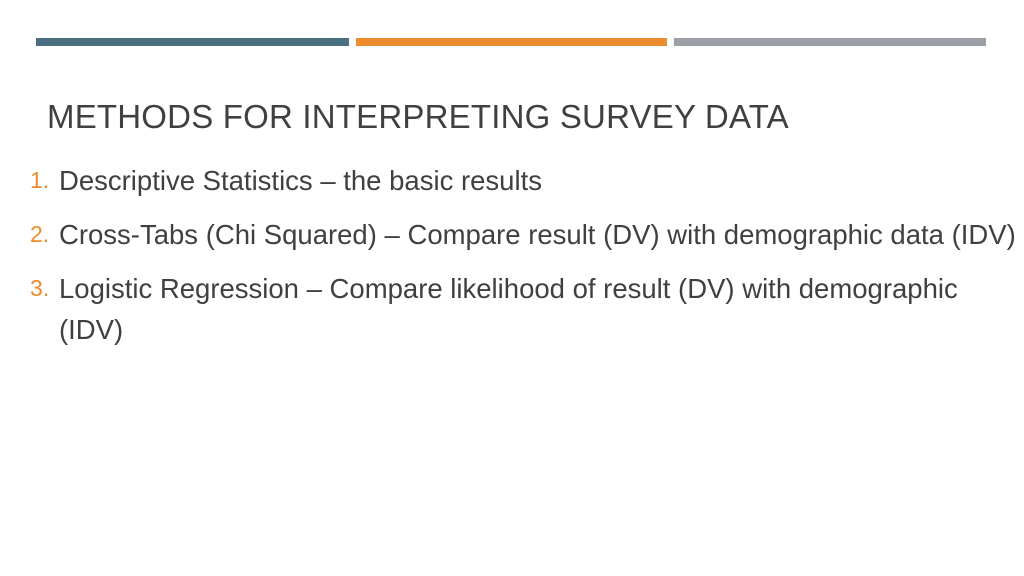  What do you see at coordinates (40, 180) in the screenshot?
I see `list-item-number: 1.` at bounding box center [40, 180].